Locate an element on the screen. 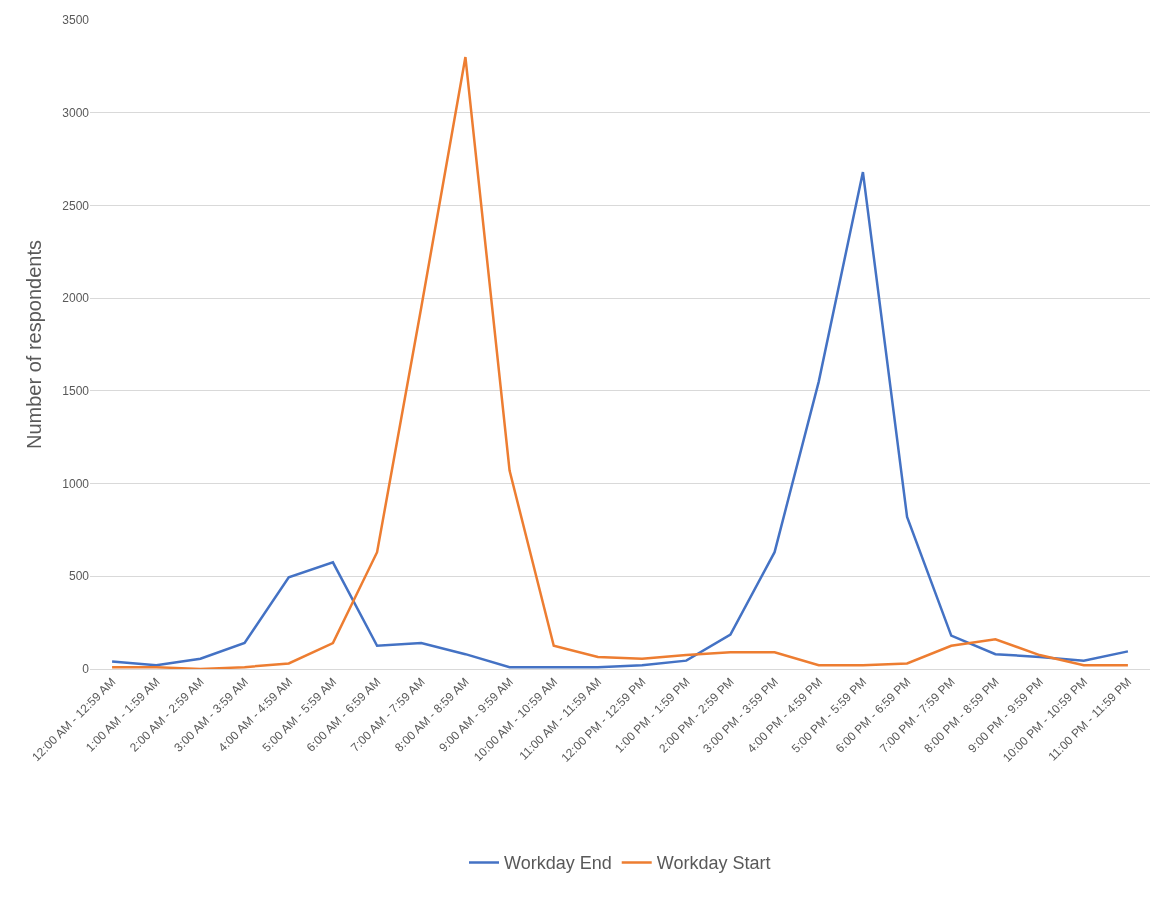 This screenshot has height=899, width=1170. y-tick-label: 2000 is located at coordinates (76, 298).